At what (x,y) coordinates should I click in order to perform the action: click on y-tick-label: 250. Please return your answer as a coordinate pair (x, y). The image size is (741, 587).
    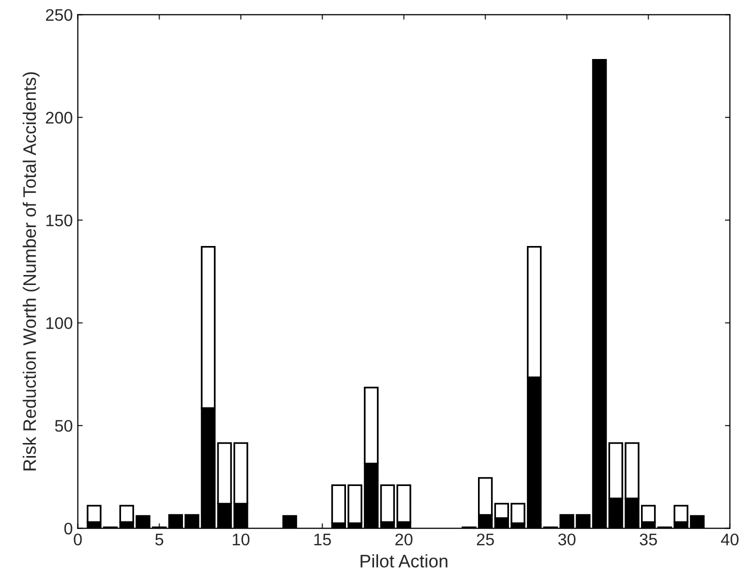
    Looking at the image, I should click on (59, 15).